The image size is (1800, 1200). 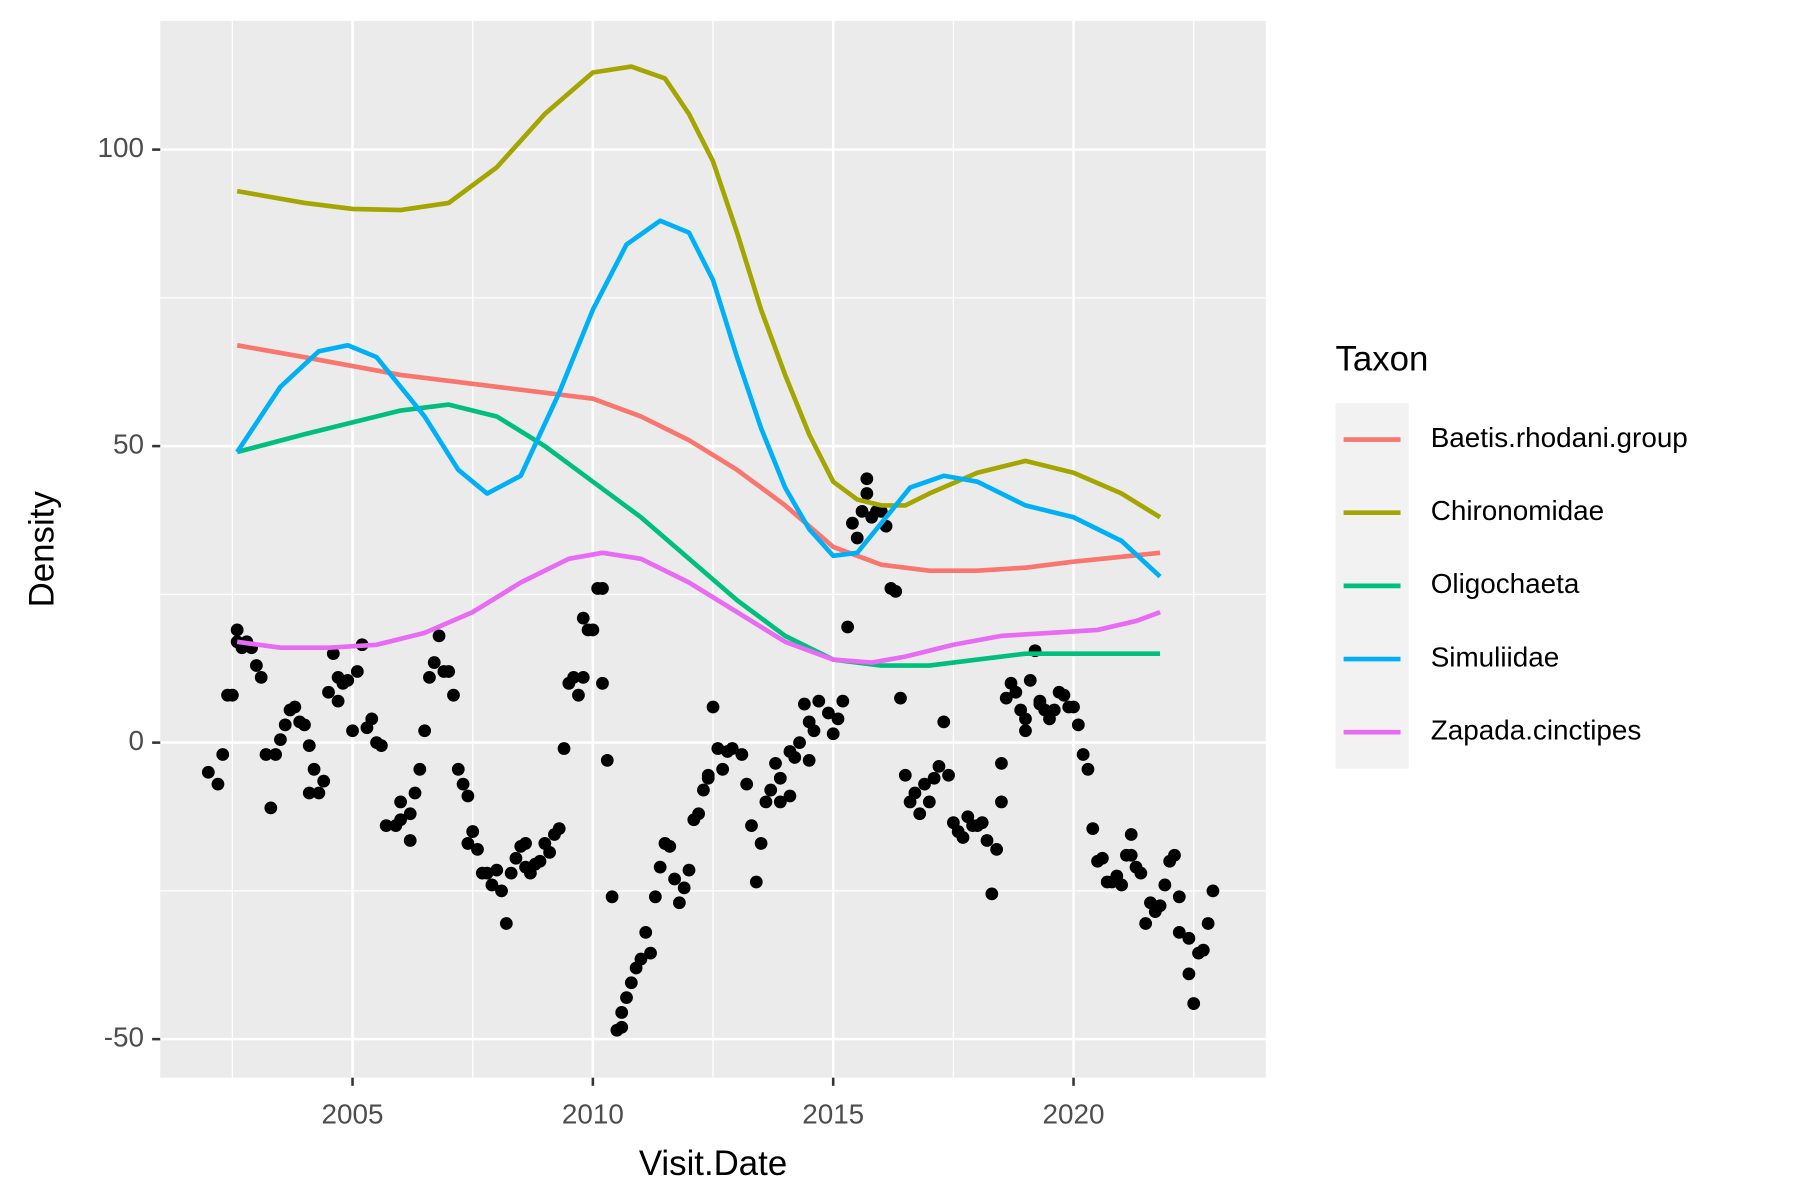 I want to click on x-tick-label: 2010, so click(x=593, y=1113).